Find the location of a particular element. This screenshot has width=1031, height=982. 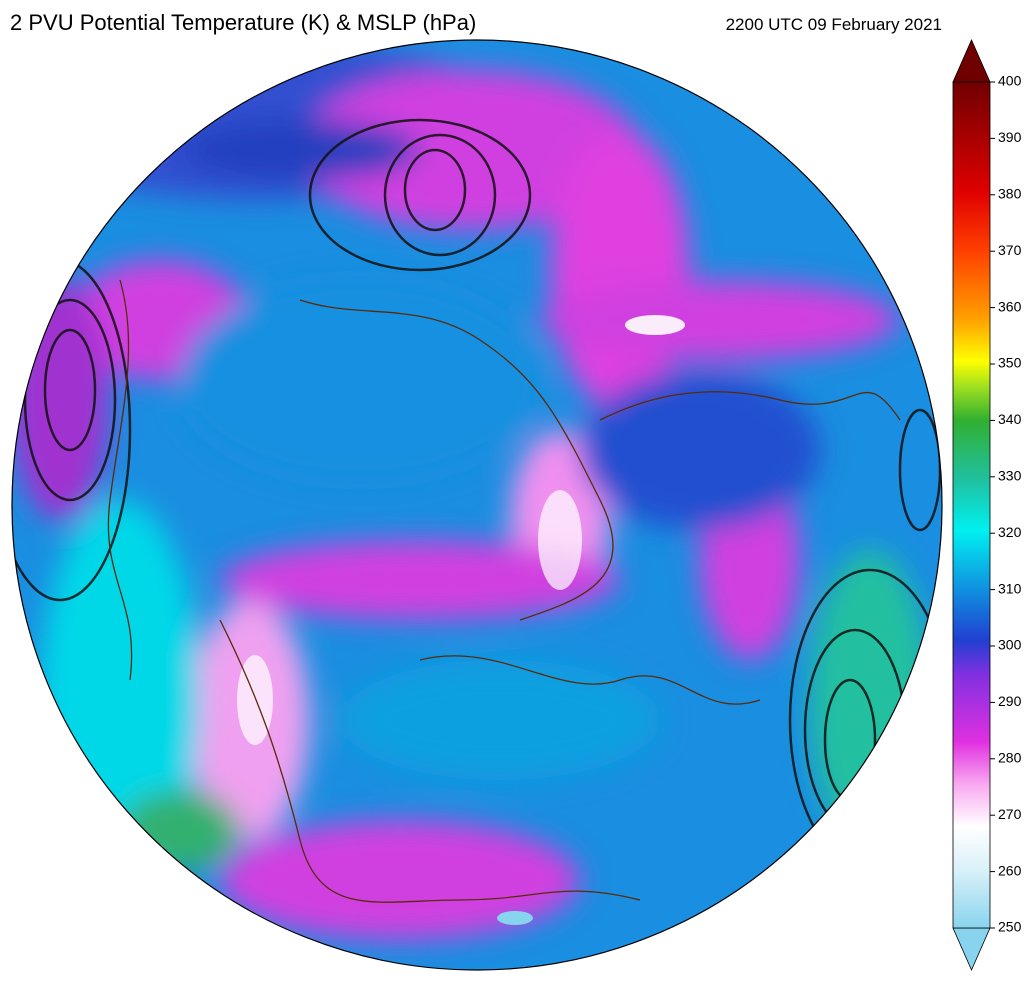

tick-label: 350 is located at coordinates (1010, 363).